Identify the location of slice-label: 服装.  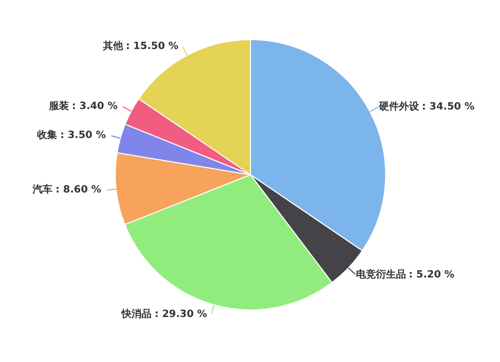
(59, 106).